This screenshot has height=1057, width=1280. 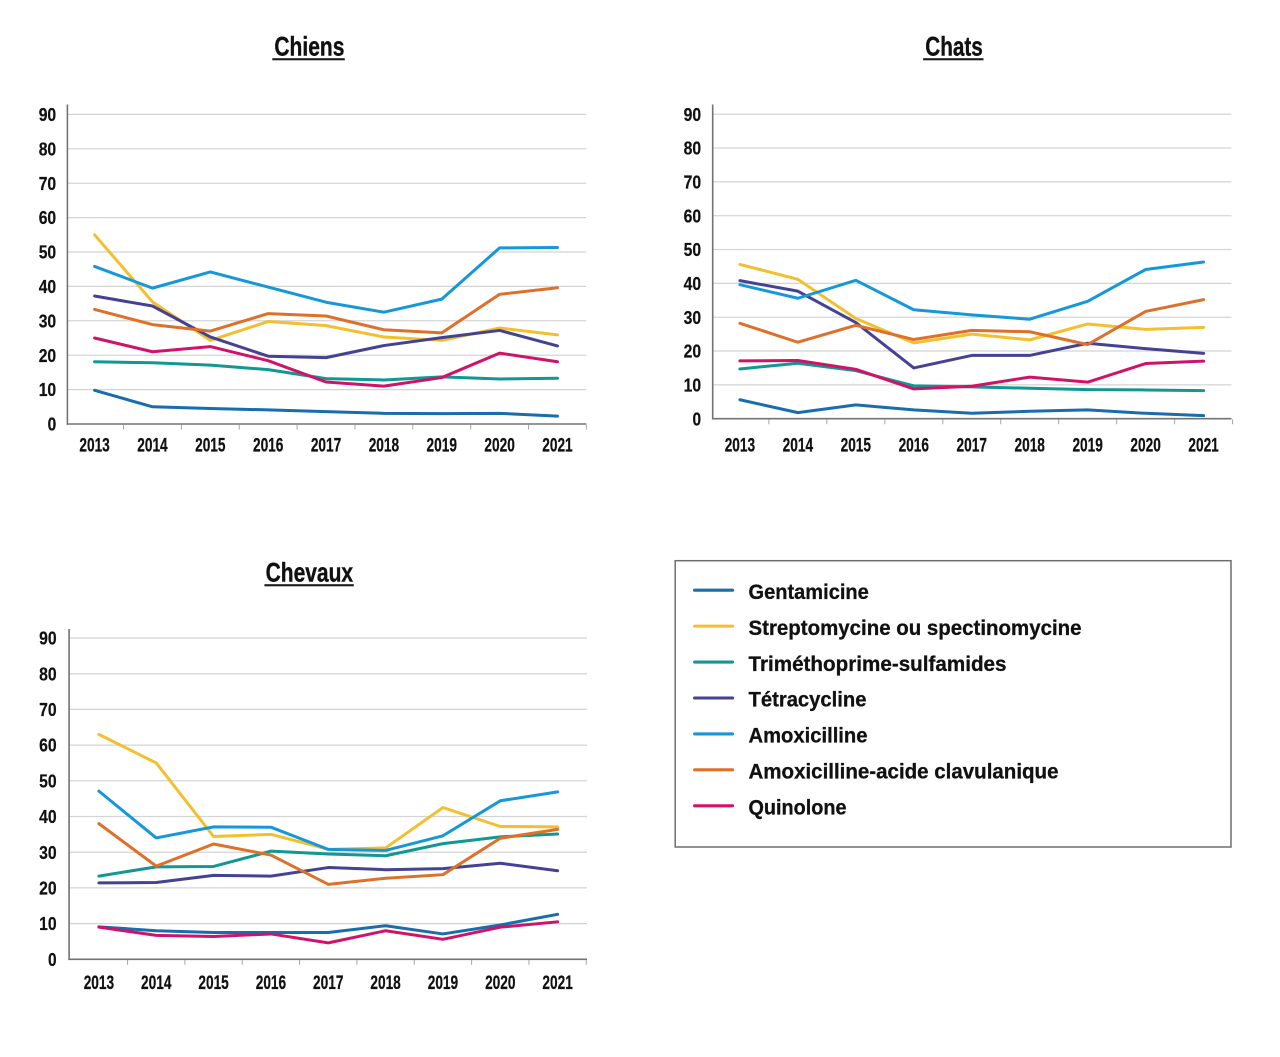 I want to click on svg-text: Chiens, so click(x=309, y=47).